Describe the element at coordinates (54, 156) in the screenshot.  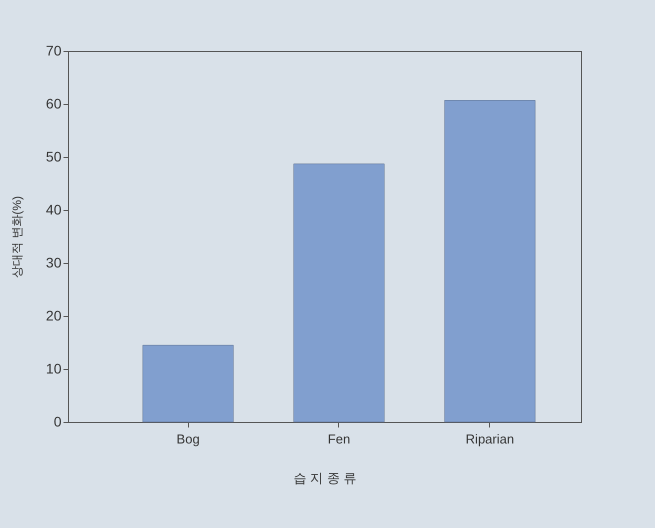
I see `y-tick-label: 50` at that location.